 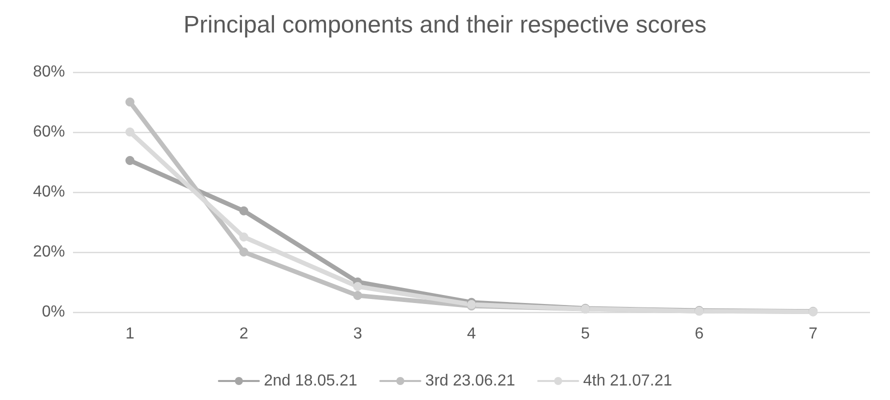 I want to click on y-tick-label: 80%, so click(x=48, y=72).